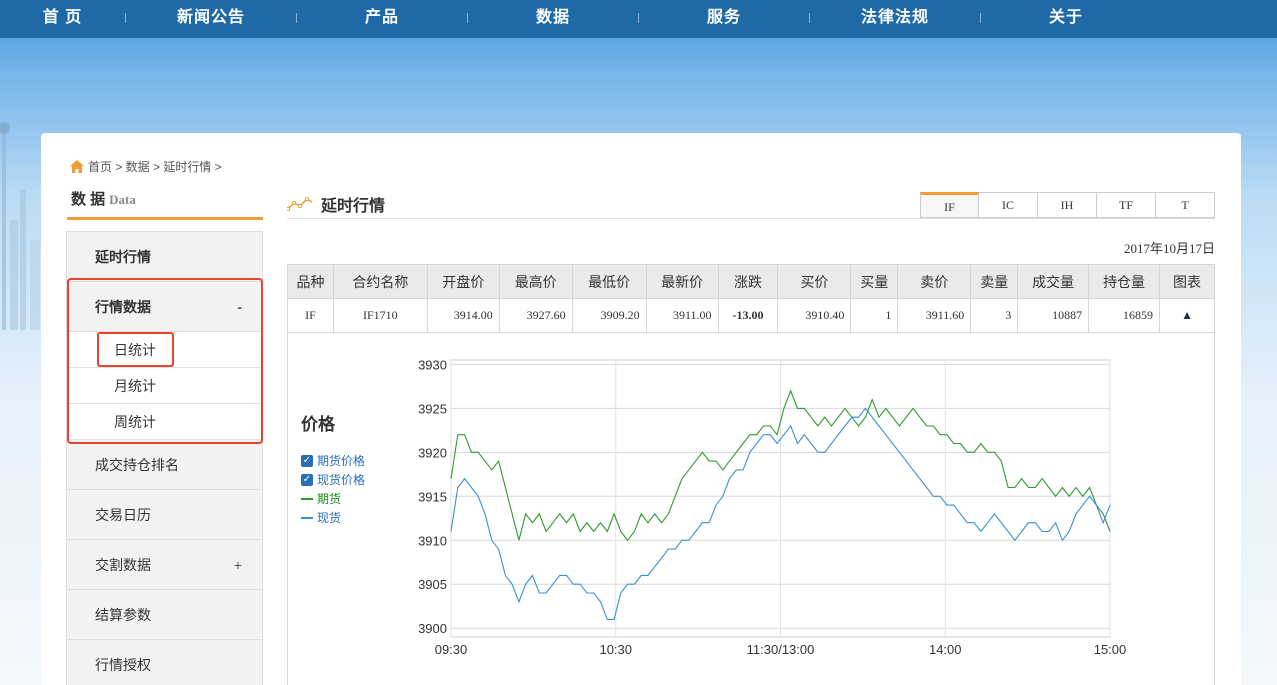 The width and height of the screenshot is (1277, 685). I want to click on skyline-decoration, so click(20, 226).